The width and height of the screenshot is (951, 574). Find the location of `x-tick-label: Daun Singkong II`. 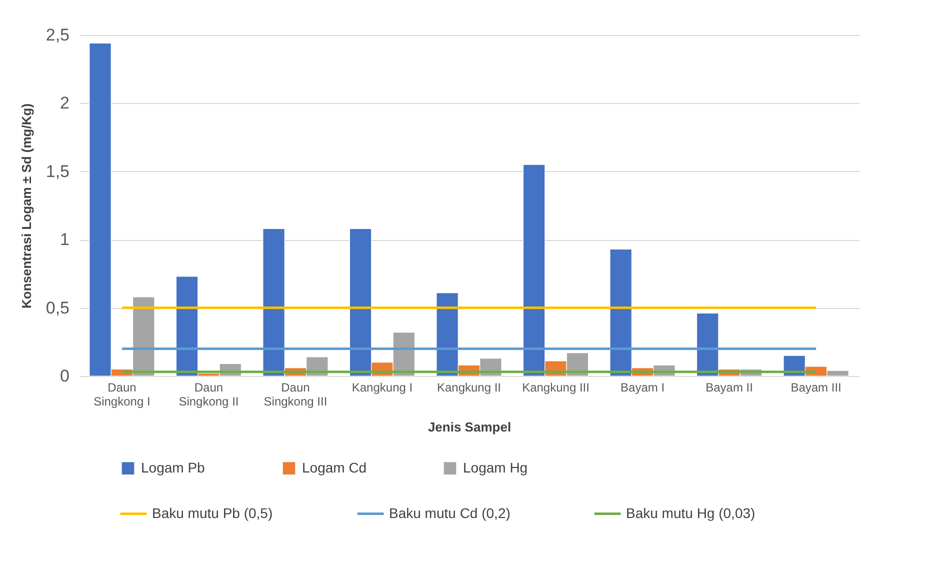

x-tick-label: Daun Singkong II is located at coordinates (208, 394).